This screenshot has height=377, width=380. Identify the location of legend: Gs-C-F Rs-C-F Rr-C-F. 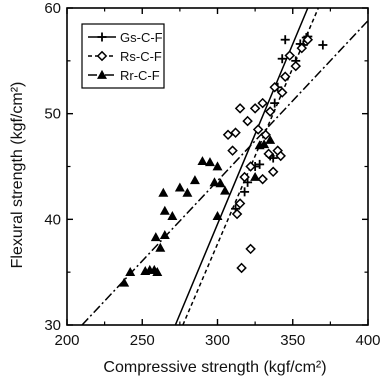
(123, 56).